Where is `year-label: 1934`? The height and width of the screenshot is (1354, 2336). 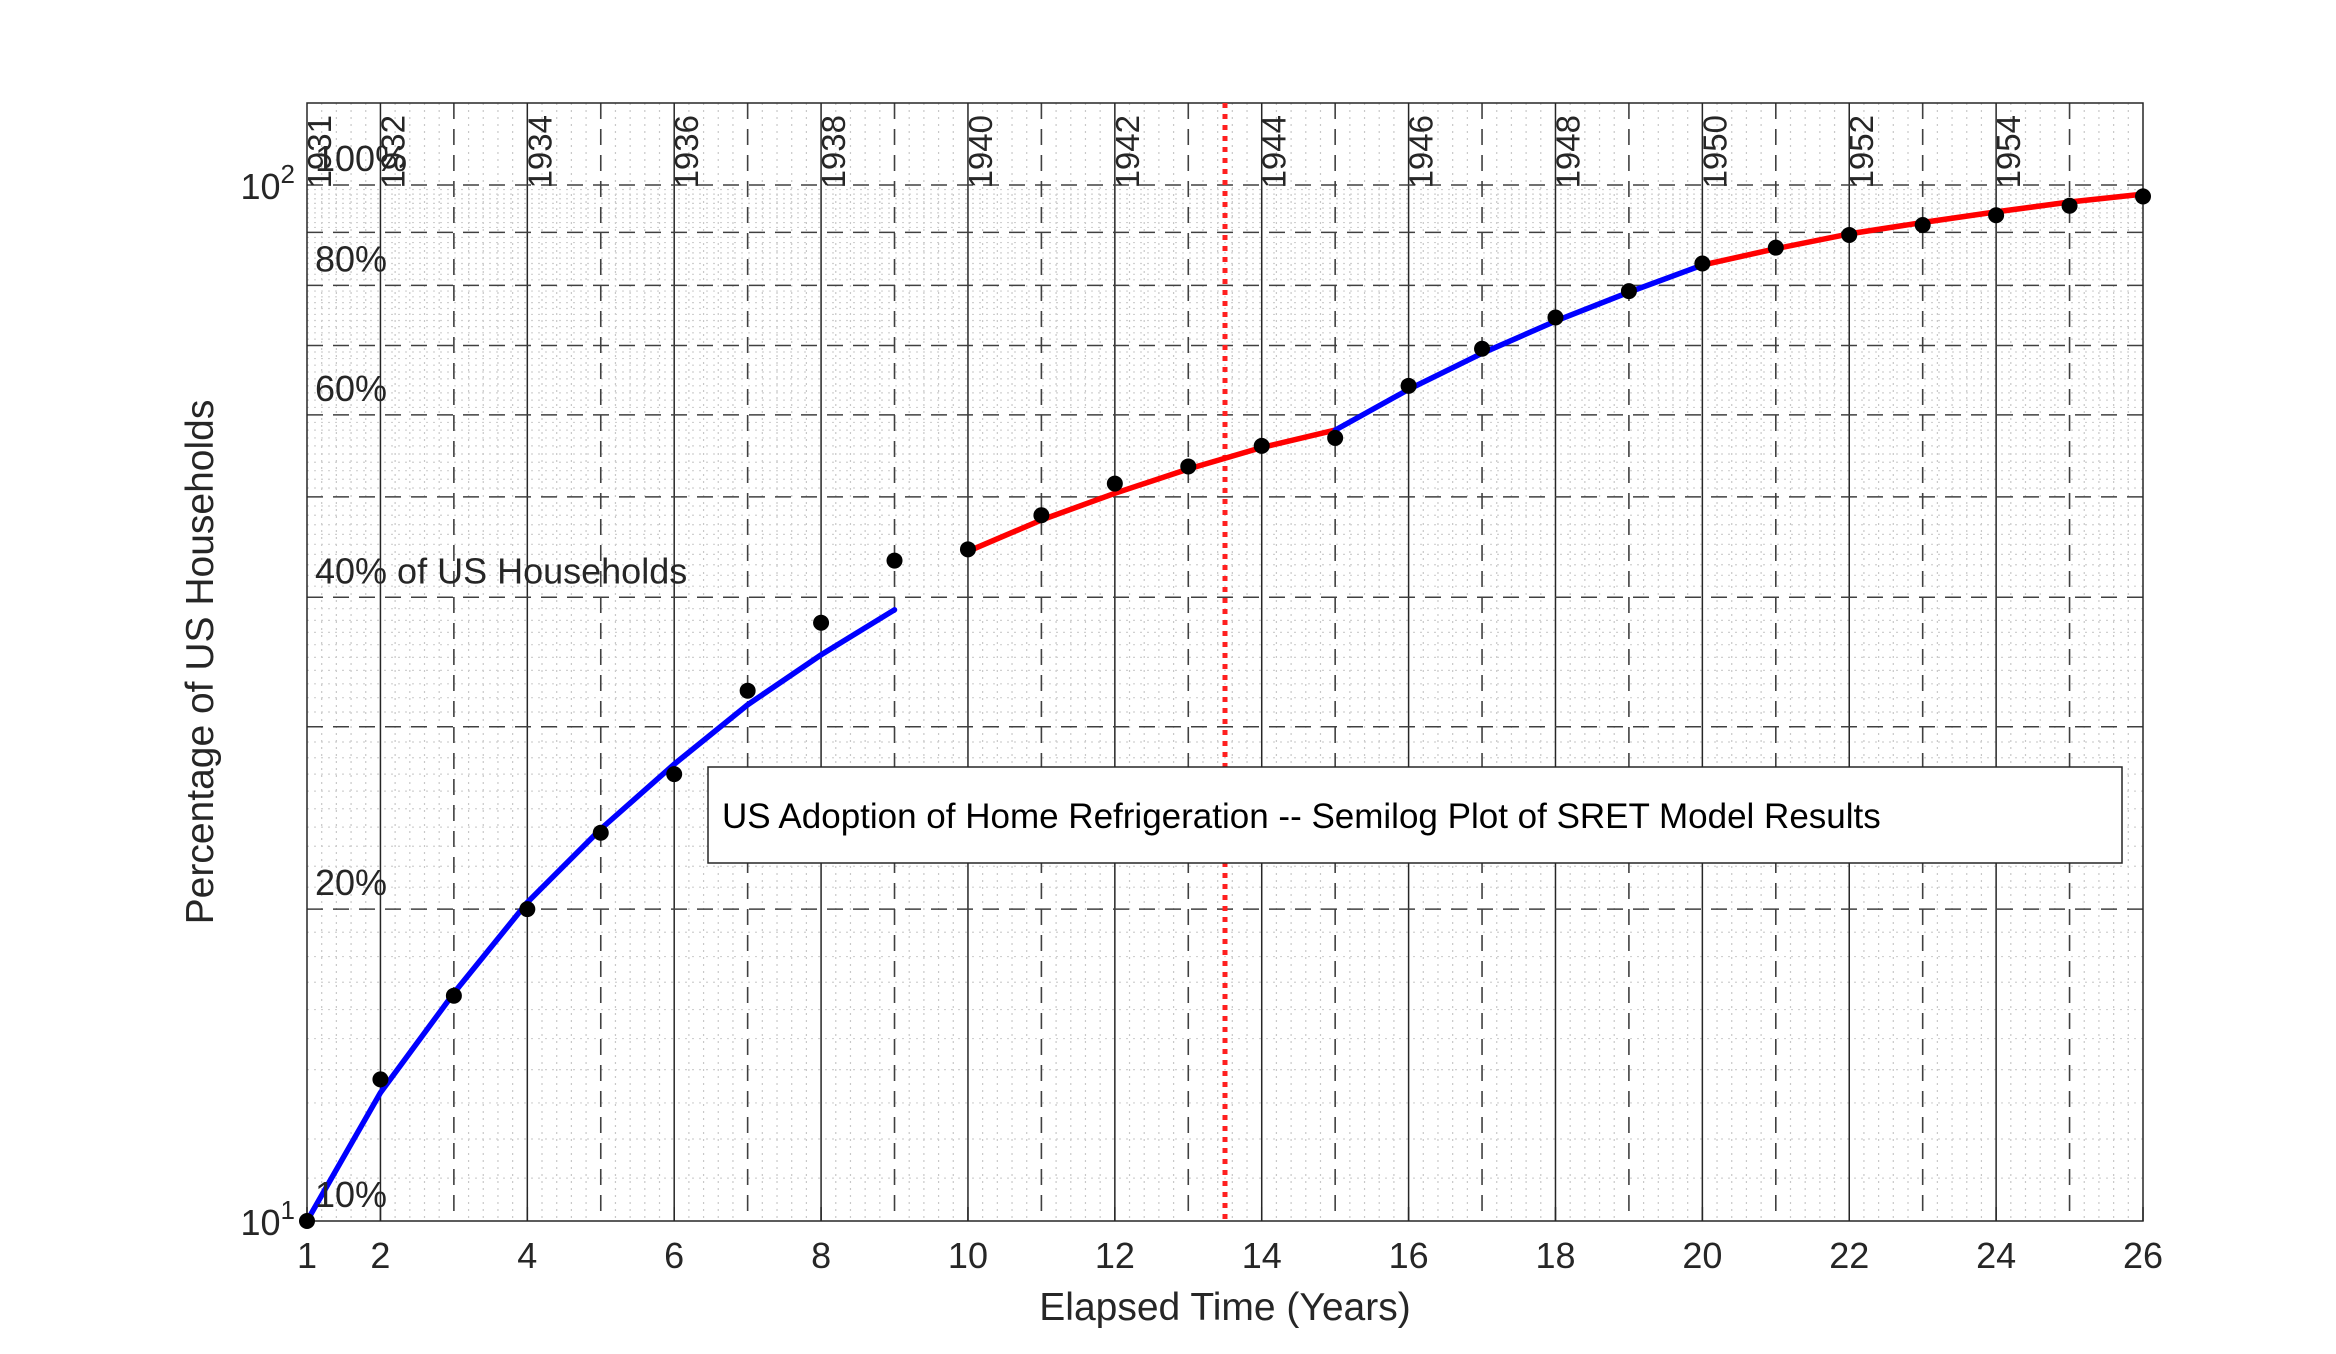
year-label: 1934 is located at coordinates (539, 151).